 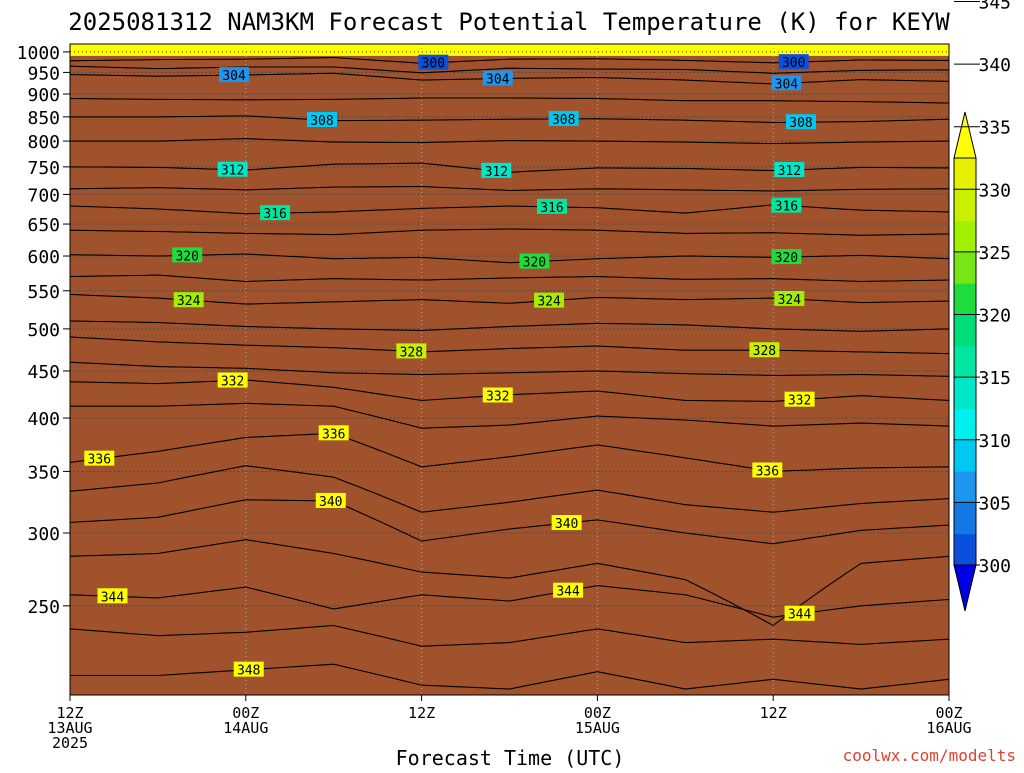 What do you see at coordinates (965, 588) in the screenshot?
I see `colorbar-min-arrow` at bounding box center [965, 588].